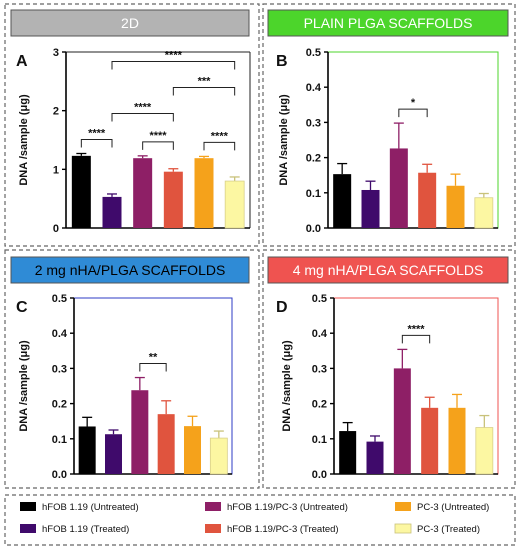 This screenshot has width=521, height=550. I want to click on legend-label: PC-3 (Untreated), so click(453, 507).